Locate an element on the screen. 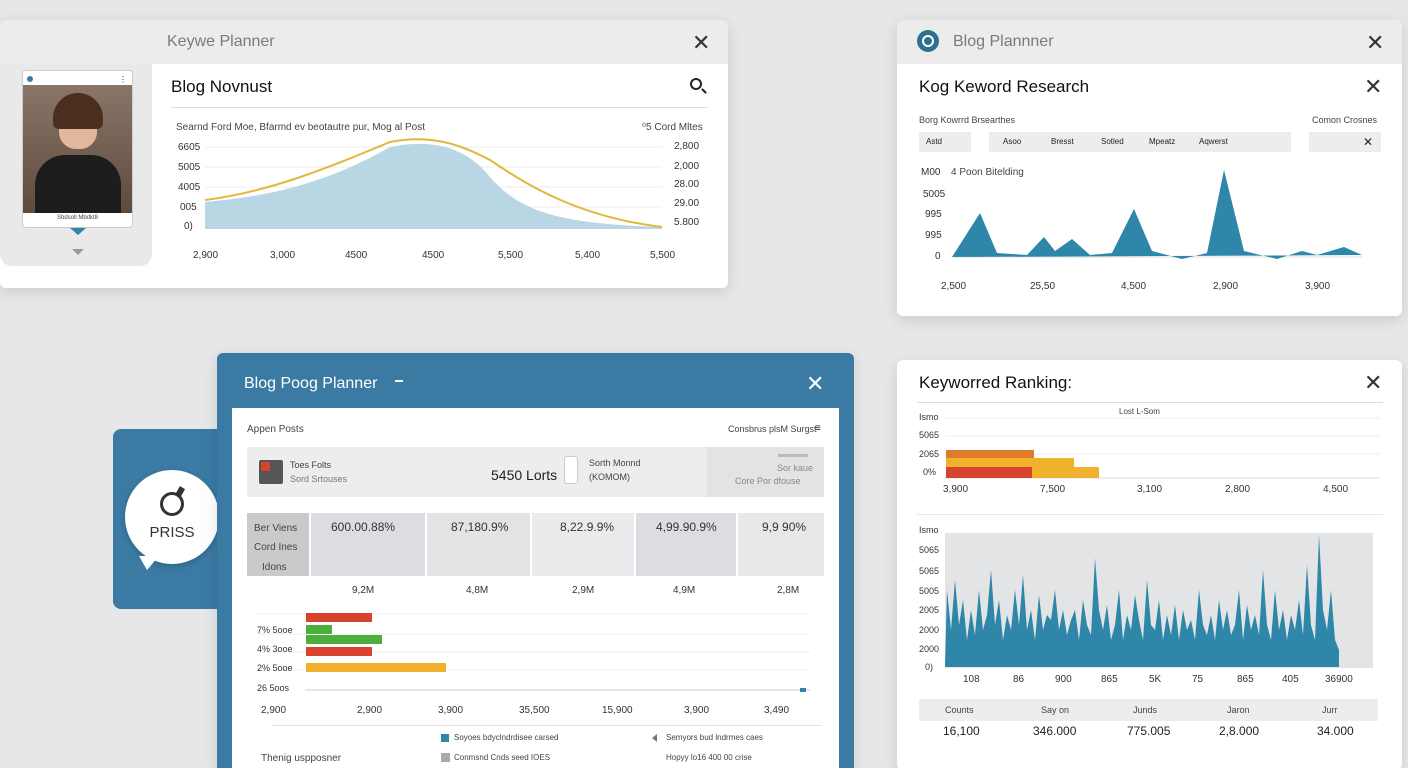  metric-cell: 4,99.90.9% is located at coordinates (686, 544).